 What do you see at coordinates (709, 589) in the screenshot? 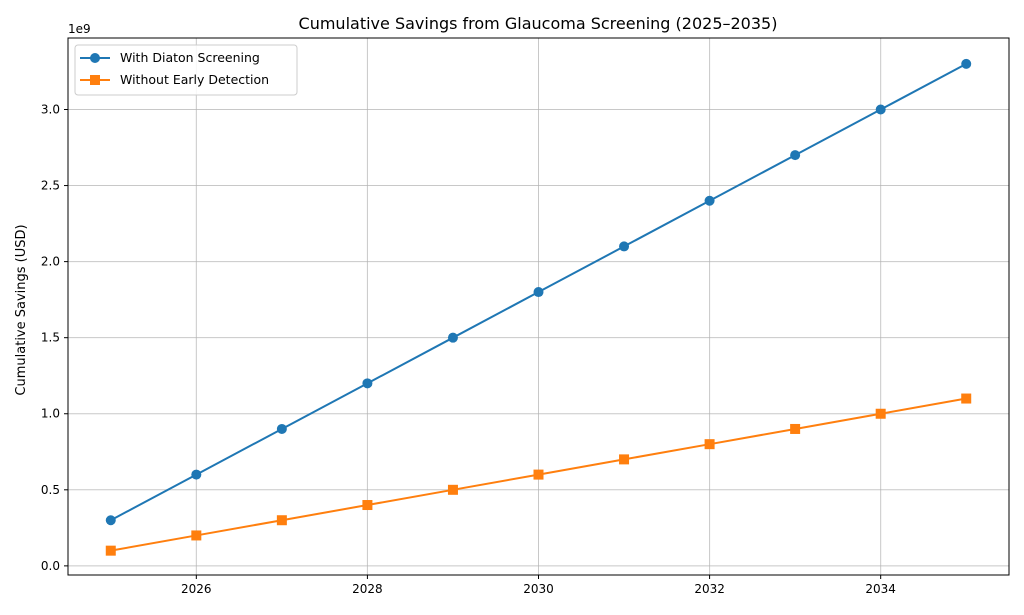
I see `x-tick-label: 2032` at bounding box center [709, 589].